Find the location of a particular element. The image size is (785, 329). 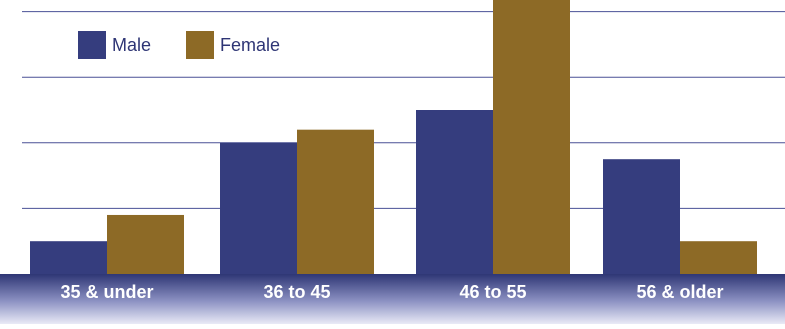

legend-swatch-male is located at coordinates (92, 45).